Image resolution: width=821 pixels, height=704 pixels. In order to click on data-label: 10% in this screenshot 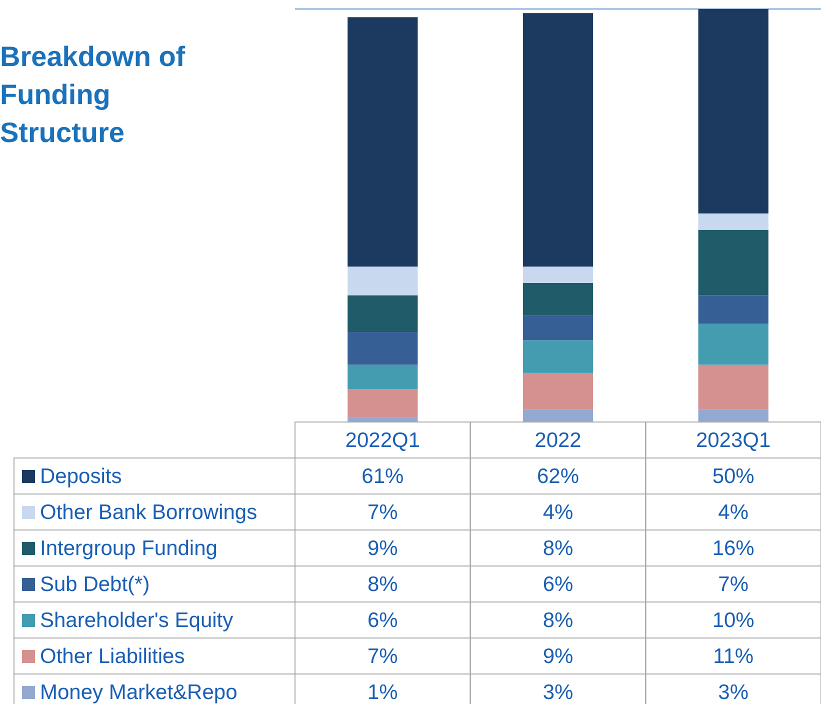, I will do `click(733, 620)`.